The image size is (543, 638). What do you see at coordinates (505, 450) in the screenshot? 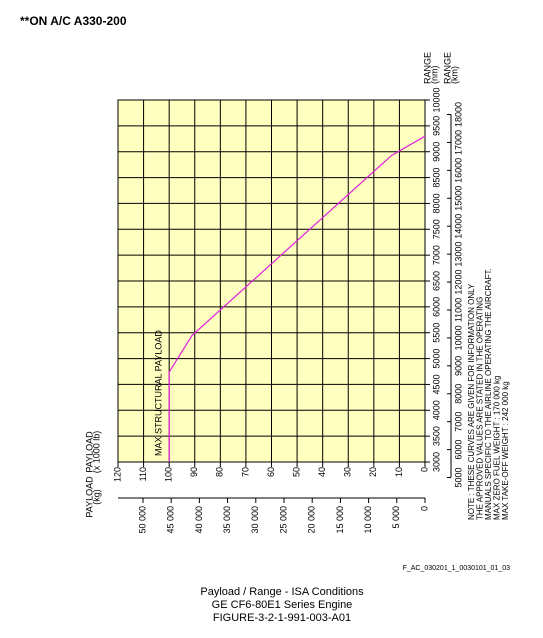
I see `note: MAX TAKE-OFF WEIGHT : 242 000 kg` at bounding box center [505, 450].